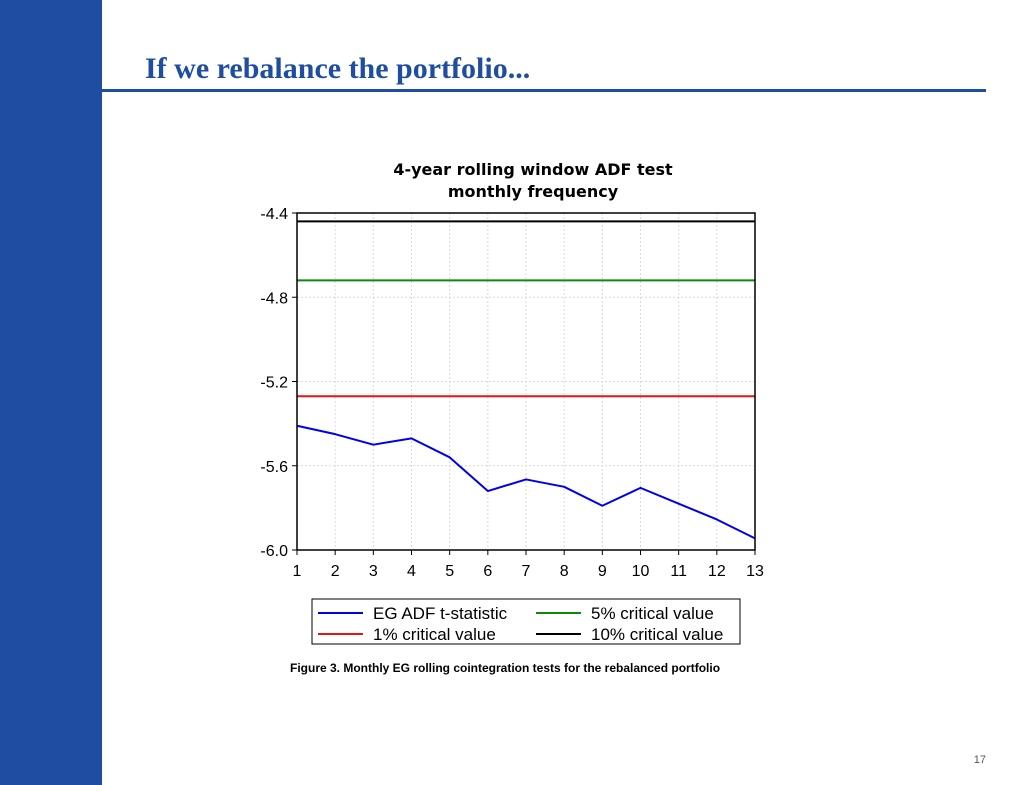  What do you see at coordinates (373, 571) in the screenshot?
I see `x-tick-label-3: 3` at bounding box center [373, 571].